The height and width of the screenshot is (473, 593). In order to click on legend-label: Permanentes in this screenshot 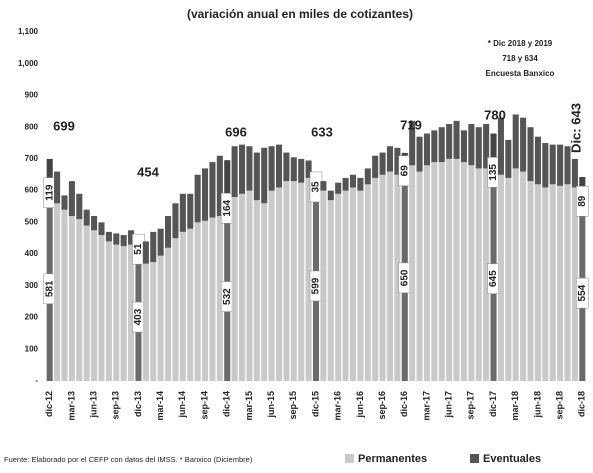, I will do `click(392, 459)`.